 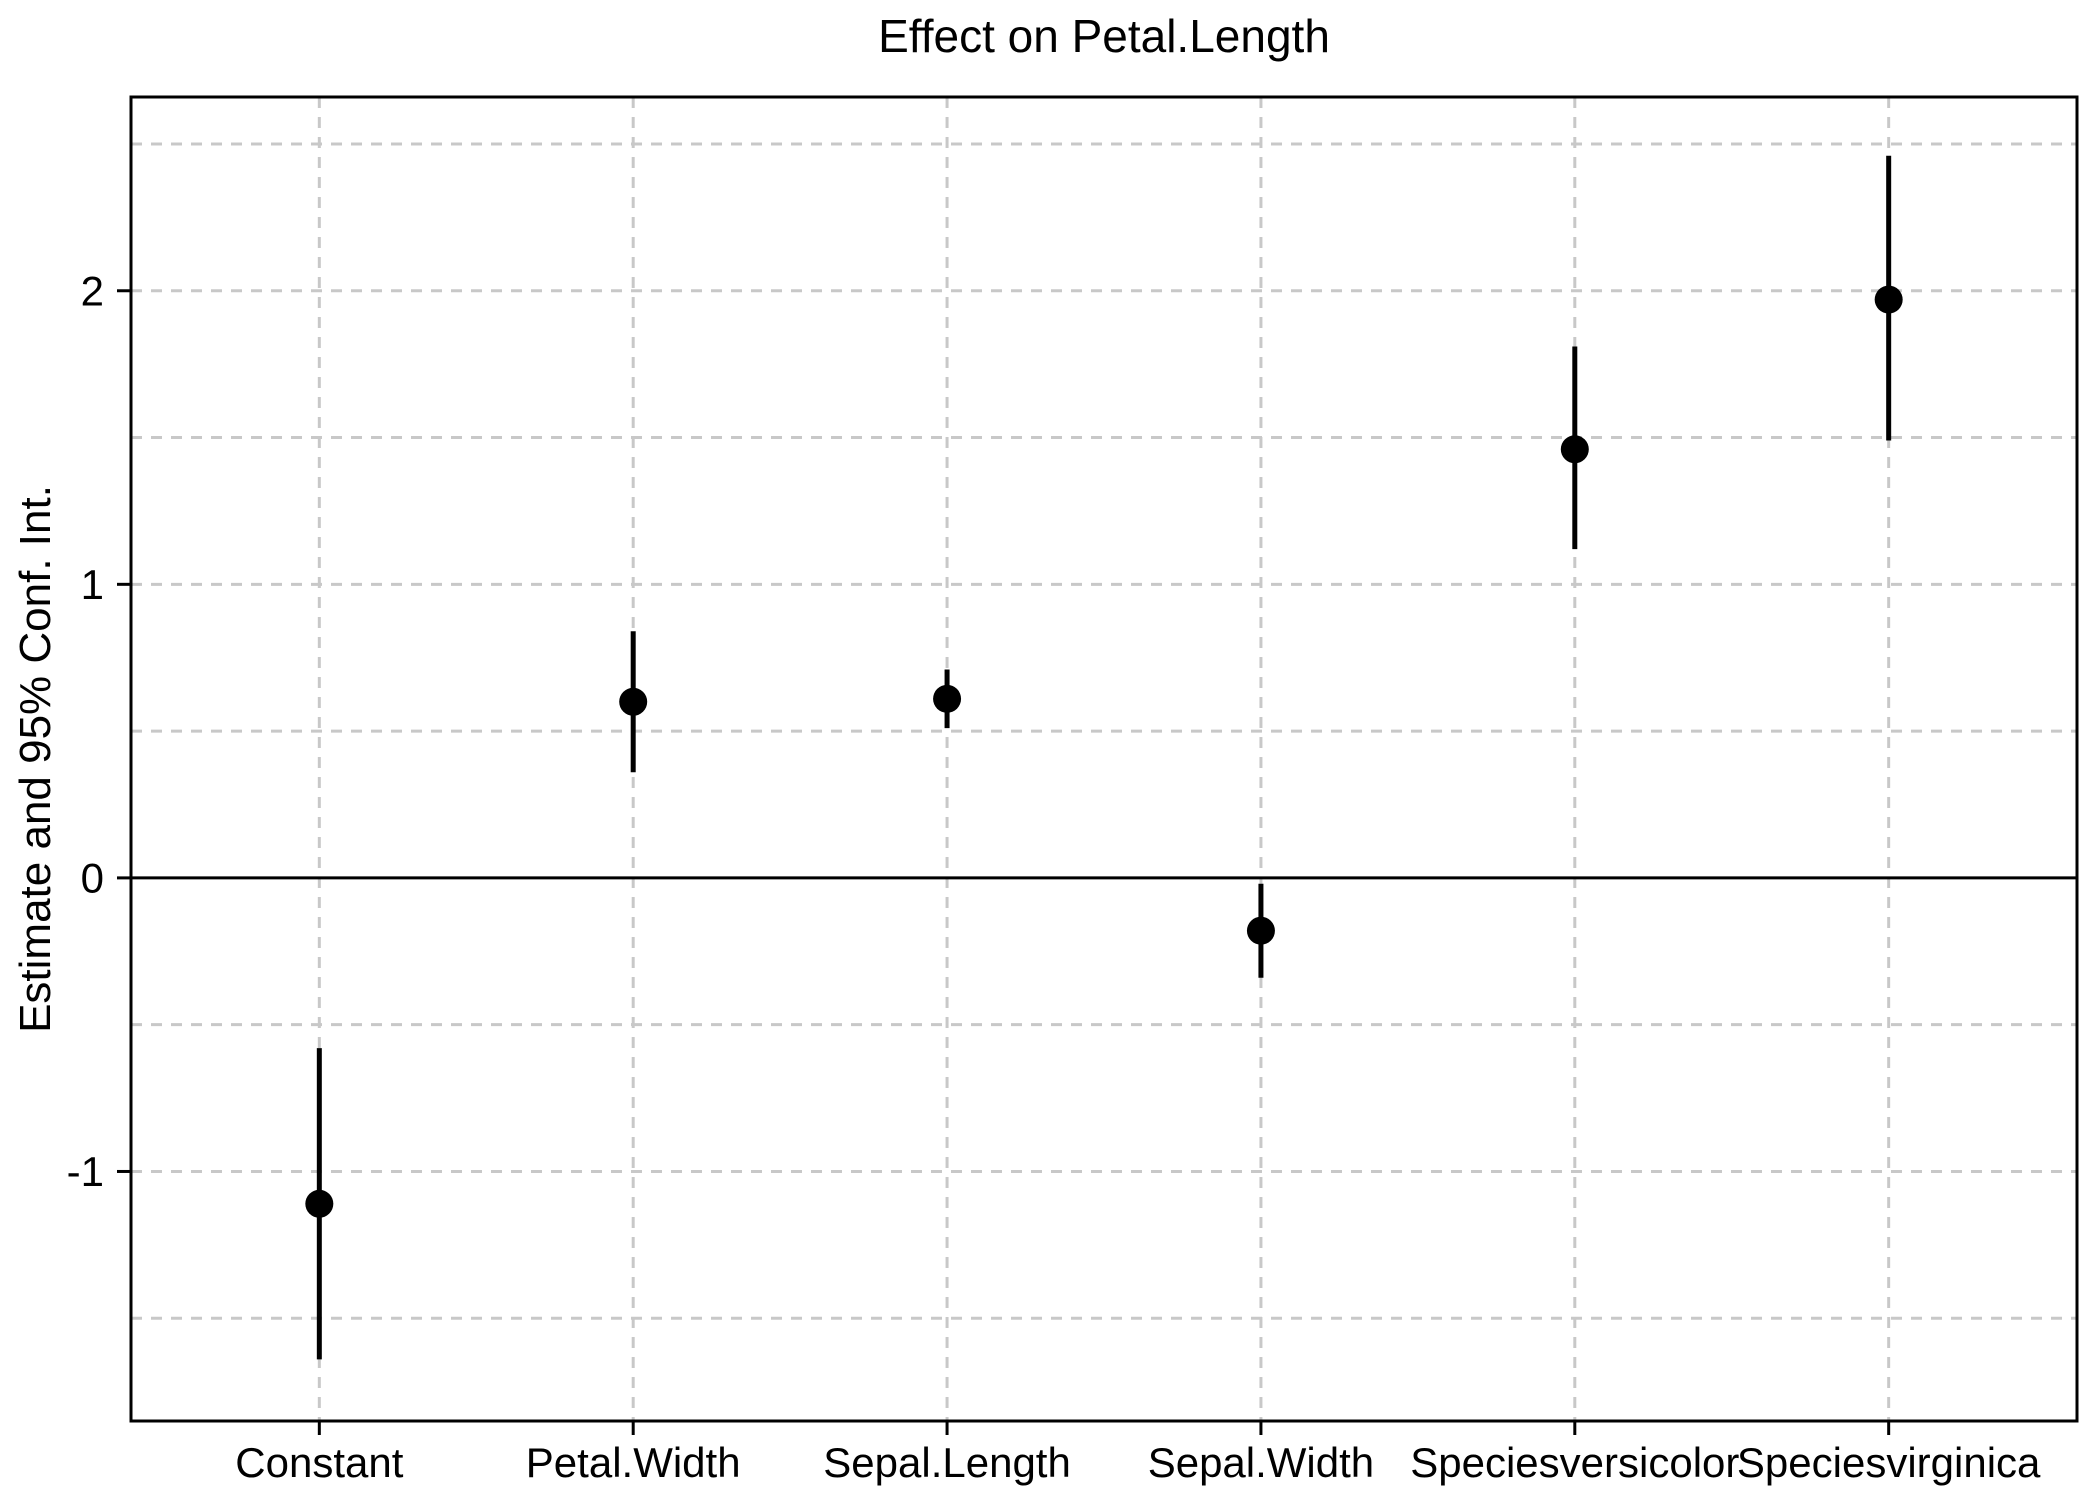 What do you see at coordinates (85, 1171) in the screenshot?
I see `y-tick-label: -1` at bounding box center [85, 1171].